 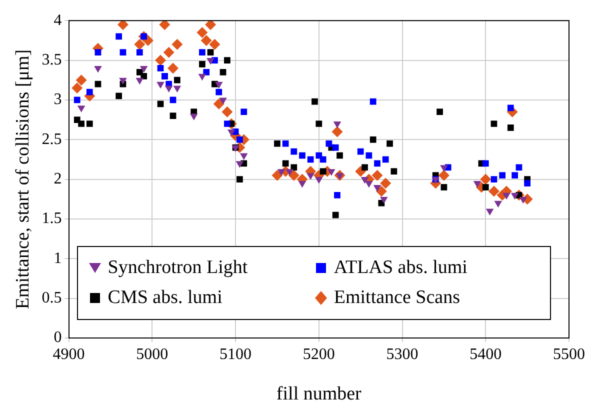 What do you see at coordinates (52, 59) in the screenshot?
I see `y-tick-label: 3.5` at bounding box center [52, 59].